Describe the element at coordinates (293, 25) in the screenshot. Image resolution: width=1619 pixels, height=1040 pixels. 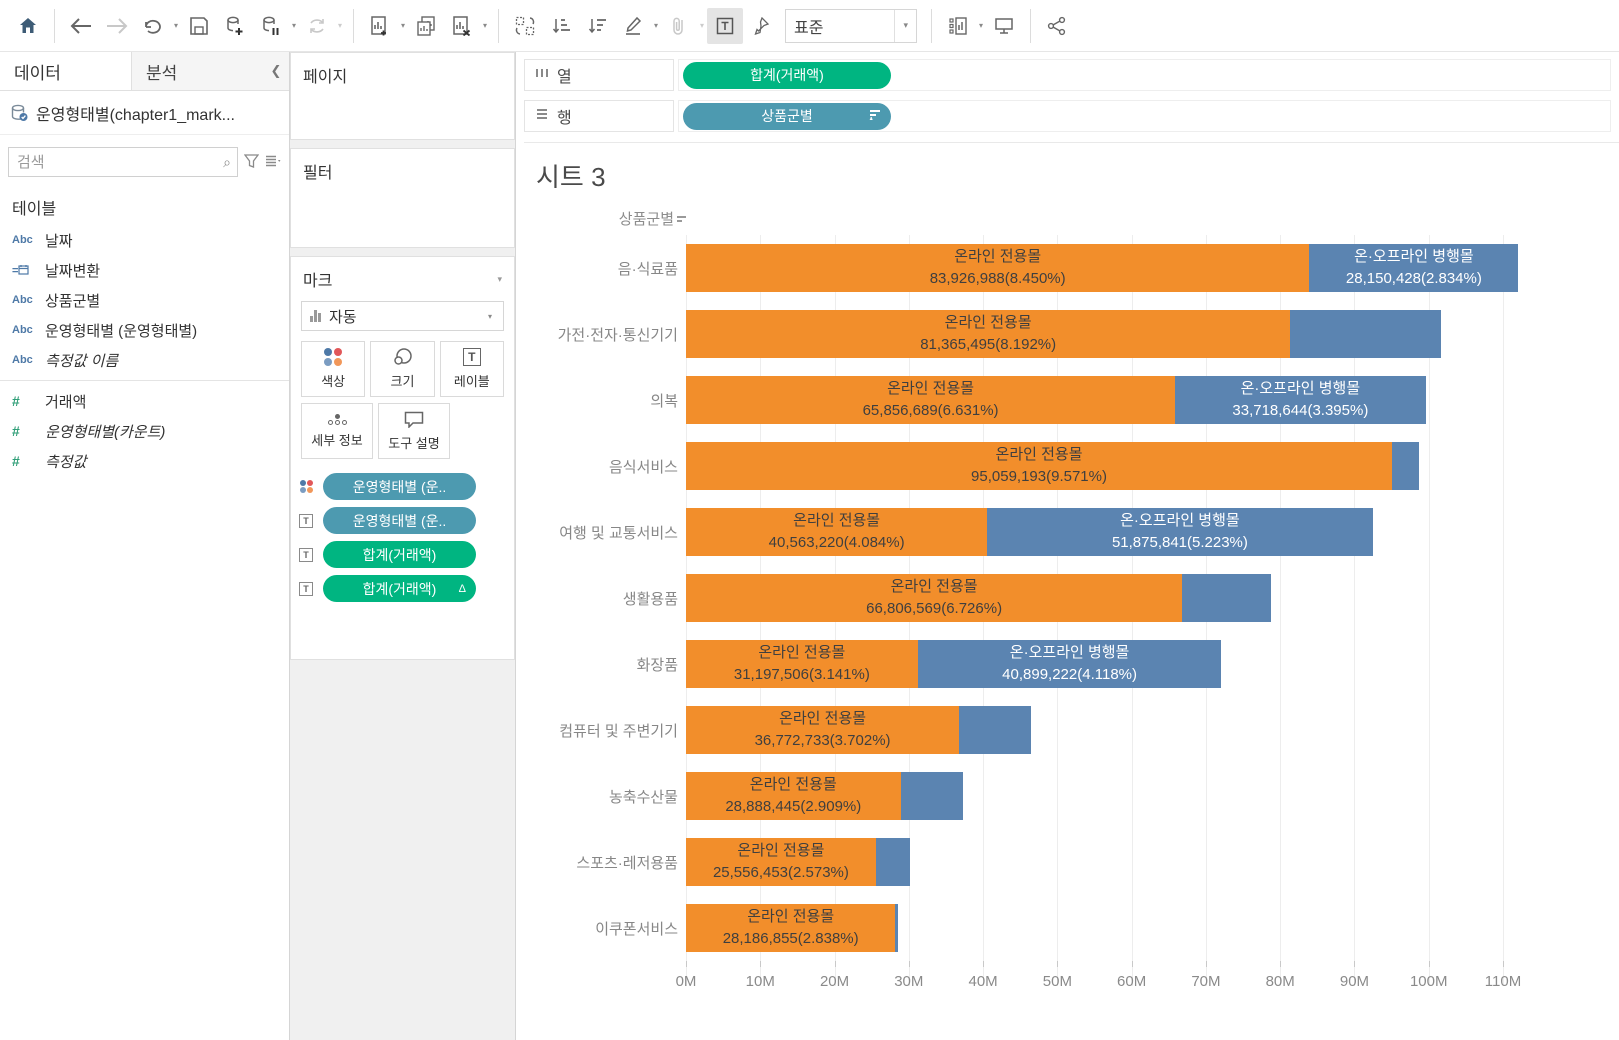
I see `pause-updates-caret: ▾` at that location.